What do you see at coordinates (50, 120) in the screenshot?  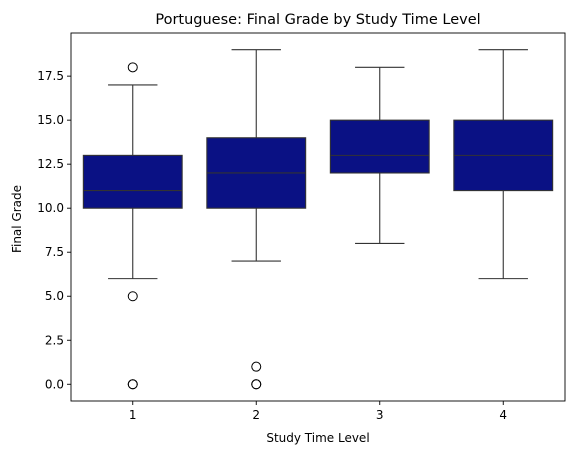 I see `y-tick-label: 15.0` at bounding box center [50, 120].